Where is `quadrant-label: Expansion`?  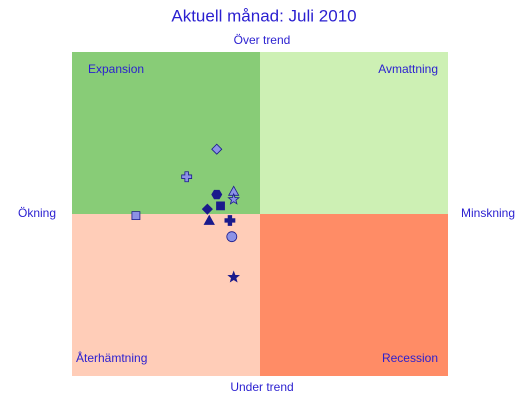 quadrant-label: Expansion is located at coordinates (116, 69).